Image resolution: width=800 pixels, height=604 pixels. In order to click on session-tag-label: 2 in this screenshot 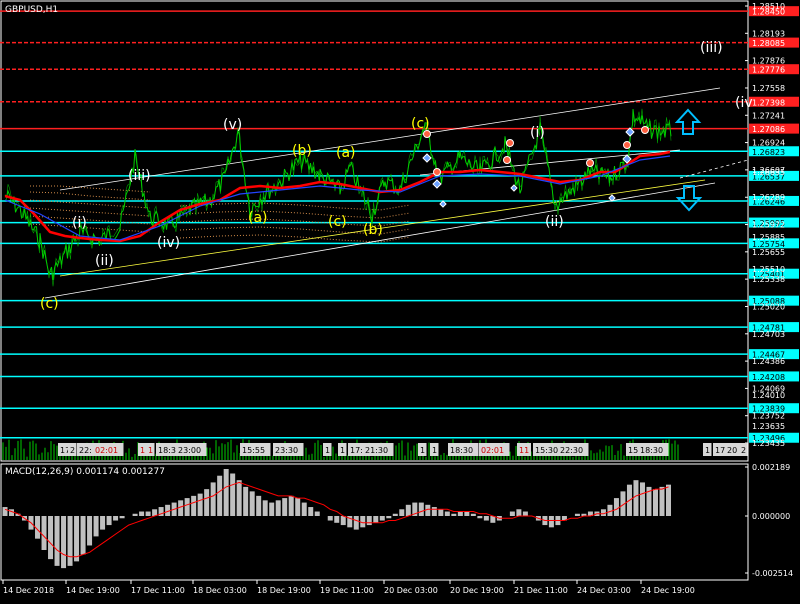, I will do `click(72, 450)`.